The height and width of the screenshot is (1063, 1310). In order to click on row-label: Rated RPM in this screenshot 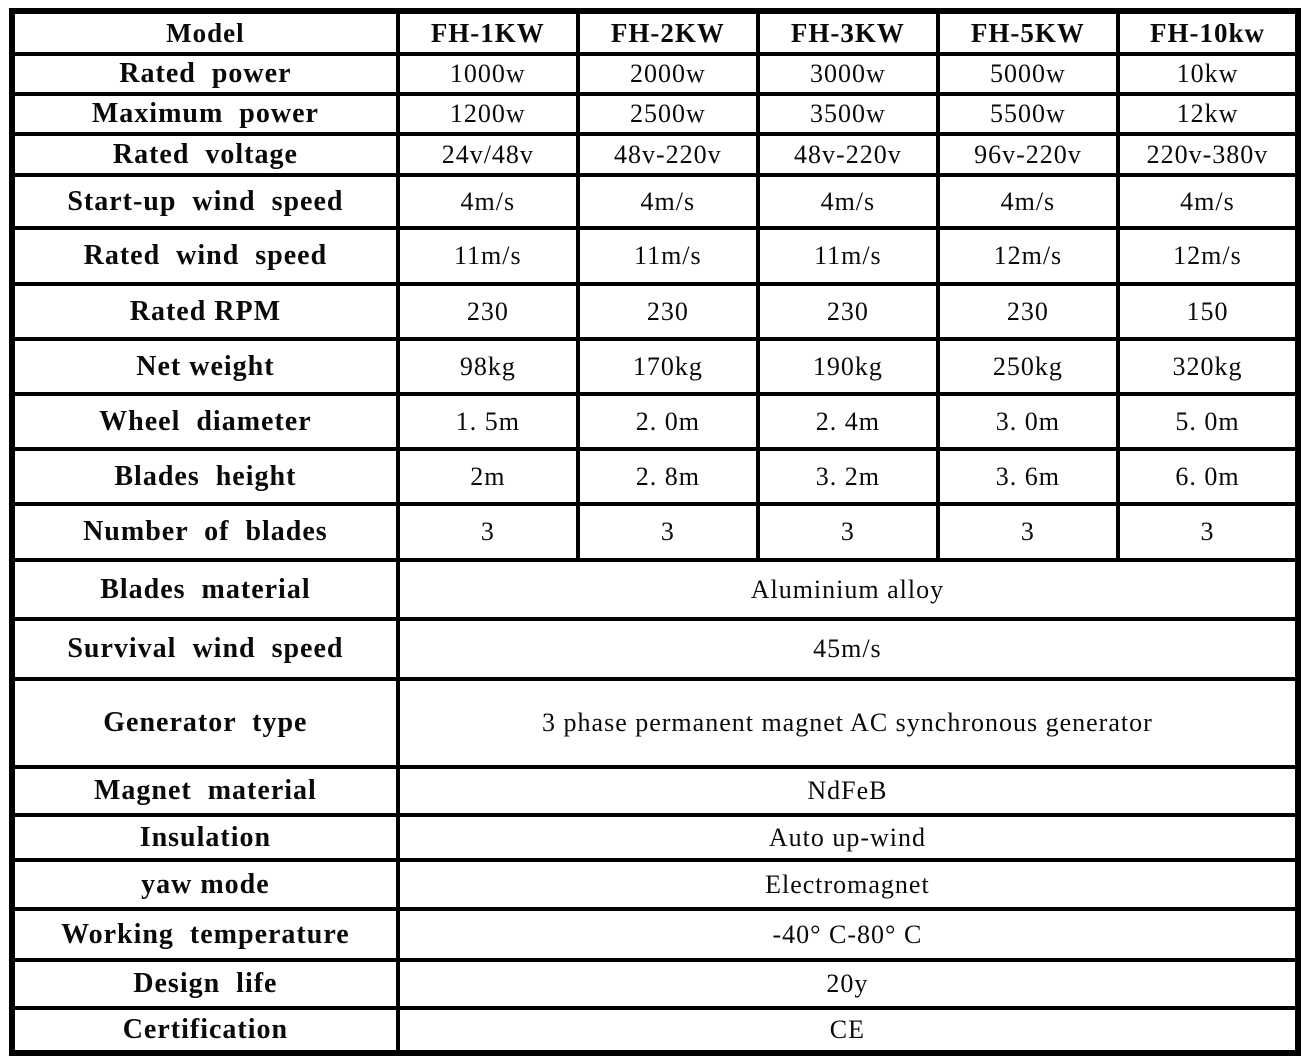, I will do `click(205, 311)`.